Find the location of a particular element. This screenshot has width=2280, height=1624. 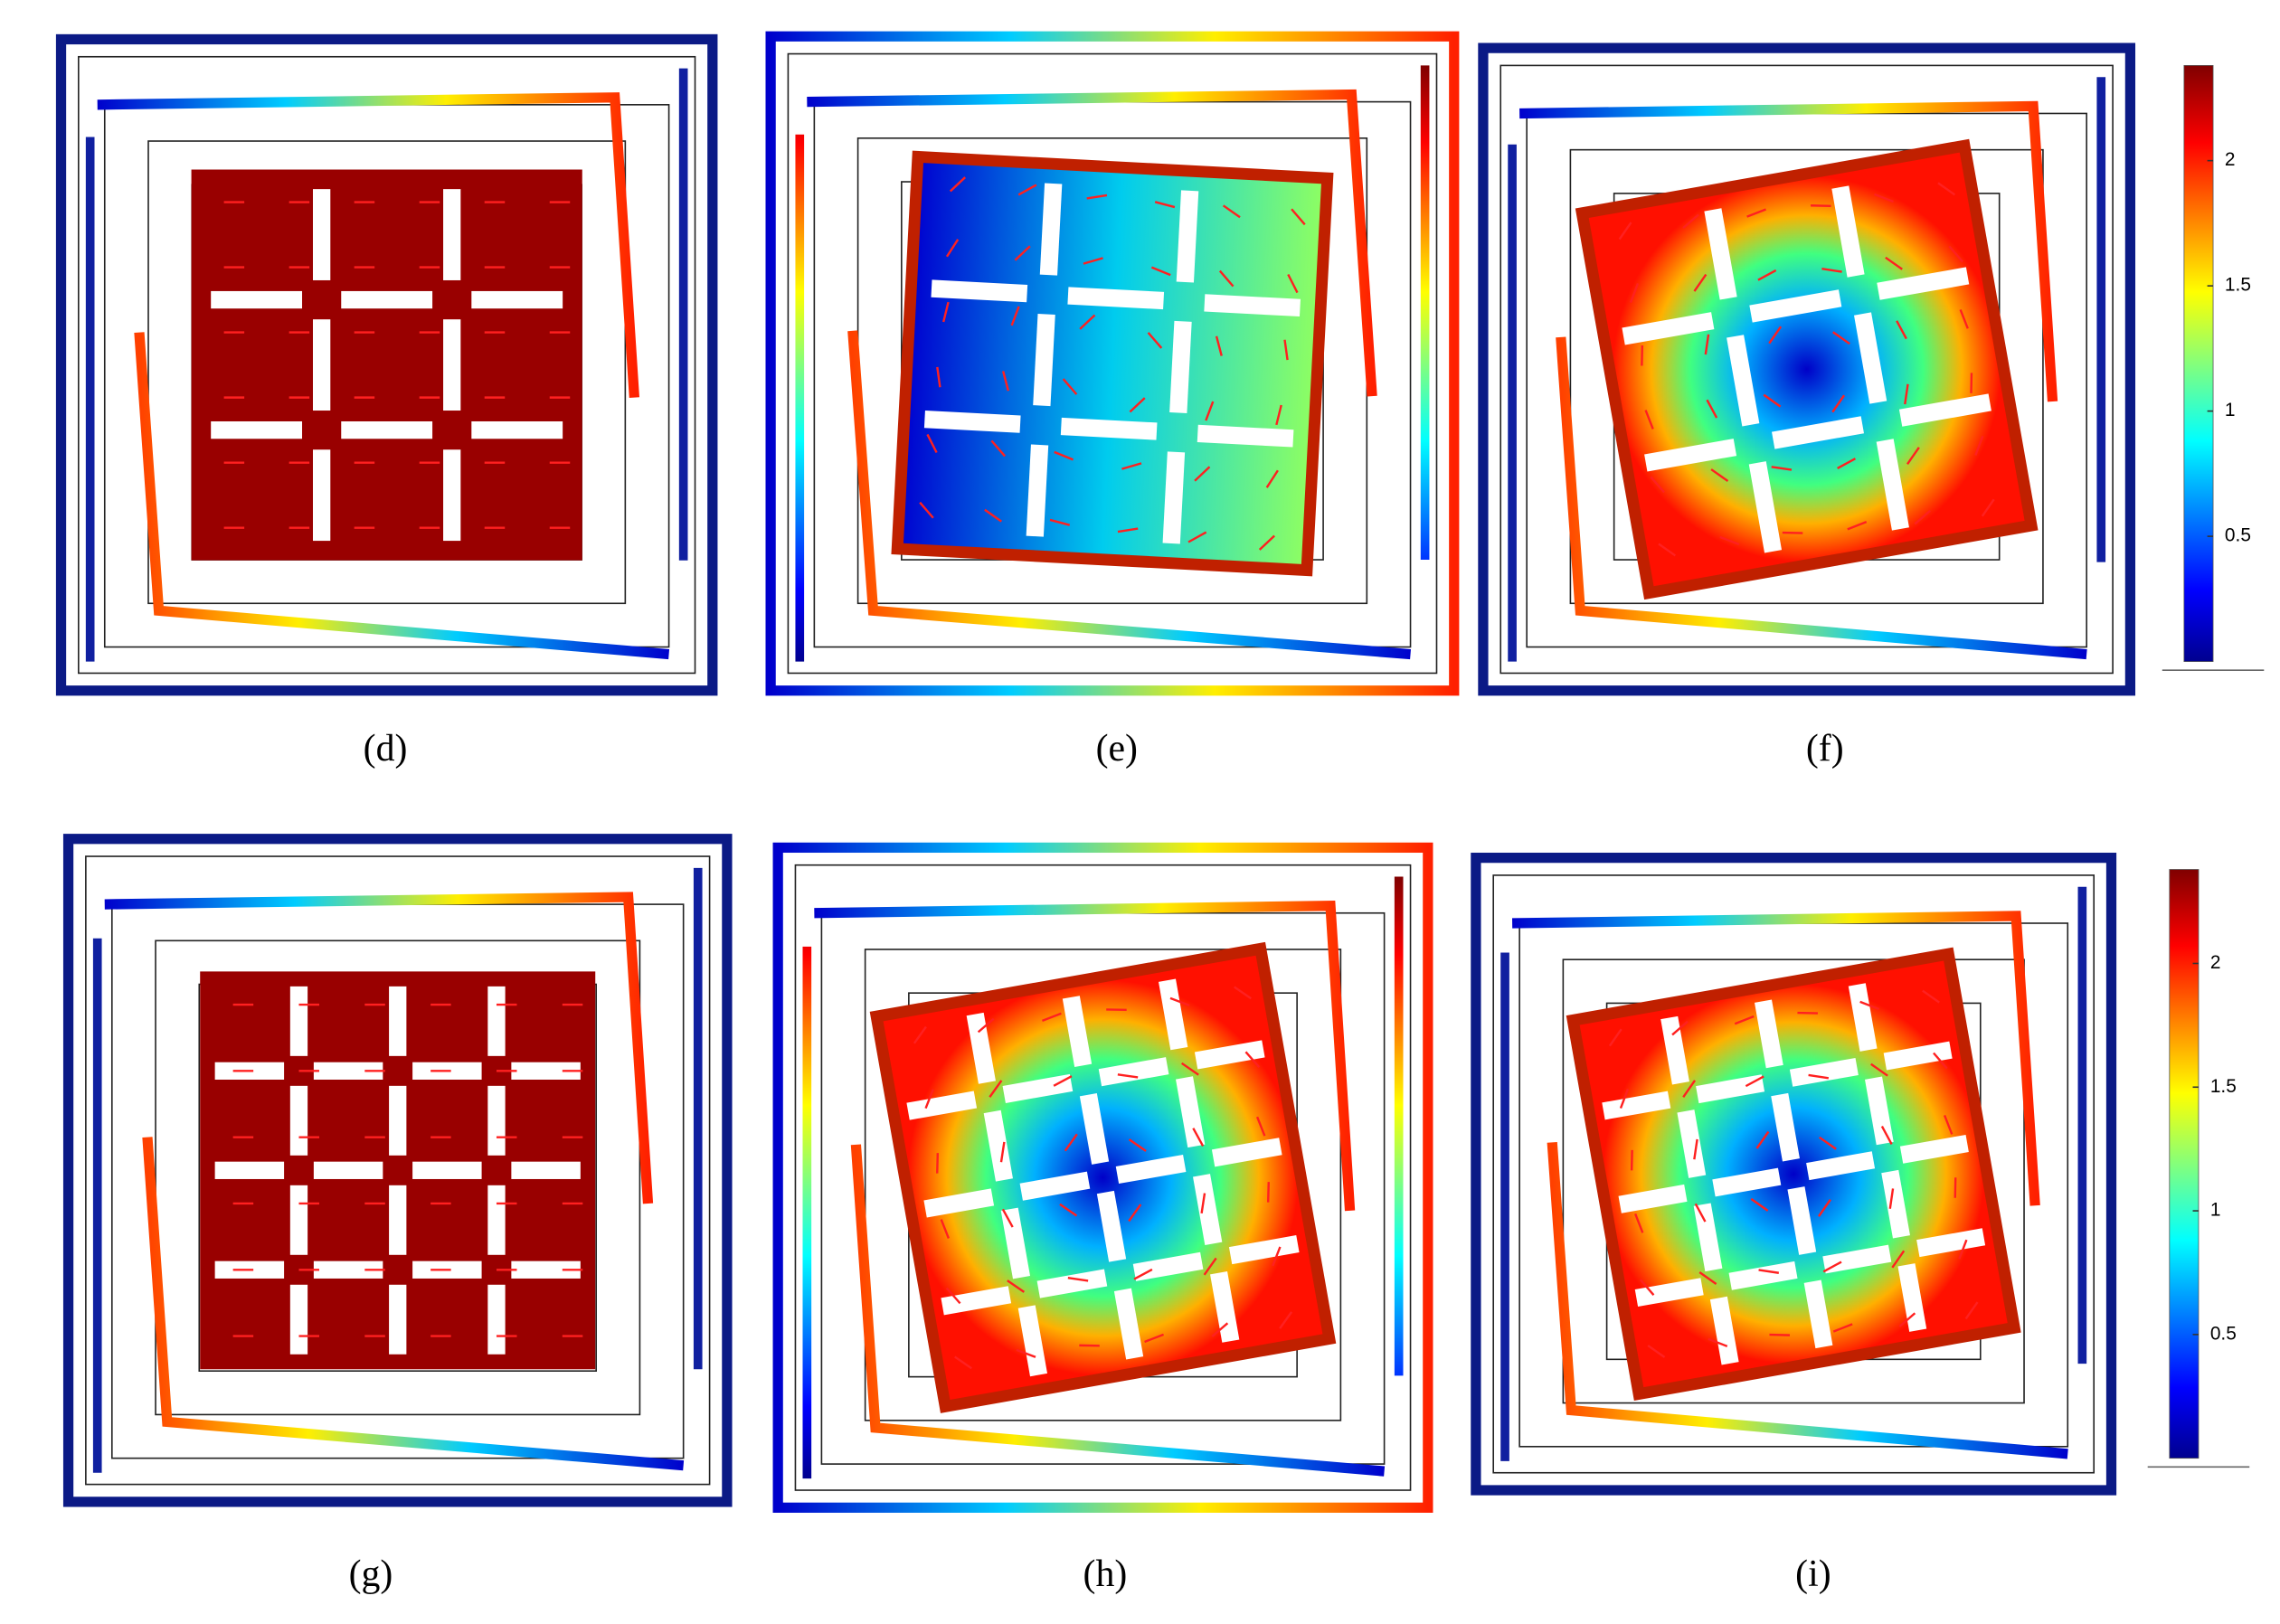

panel-label: (d) is located at coordinates (386, 749).